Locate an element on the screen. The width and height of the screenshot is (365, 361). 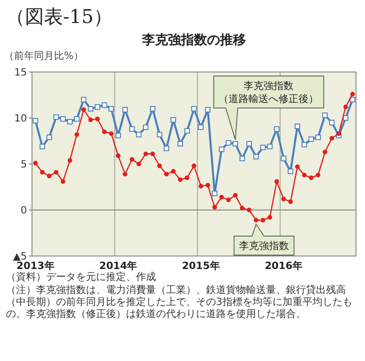
y-tick-label: 10 is located at coordinates (20, 119).